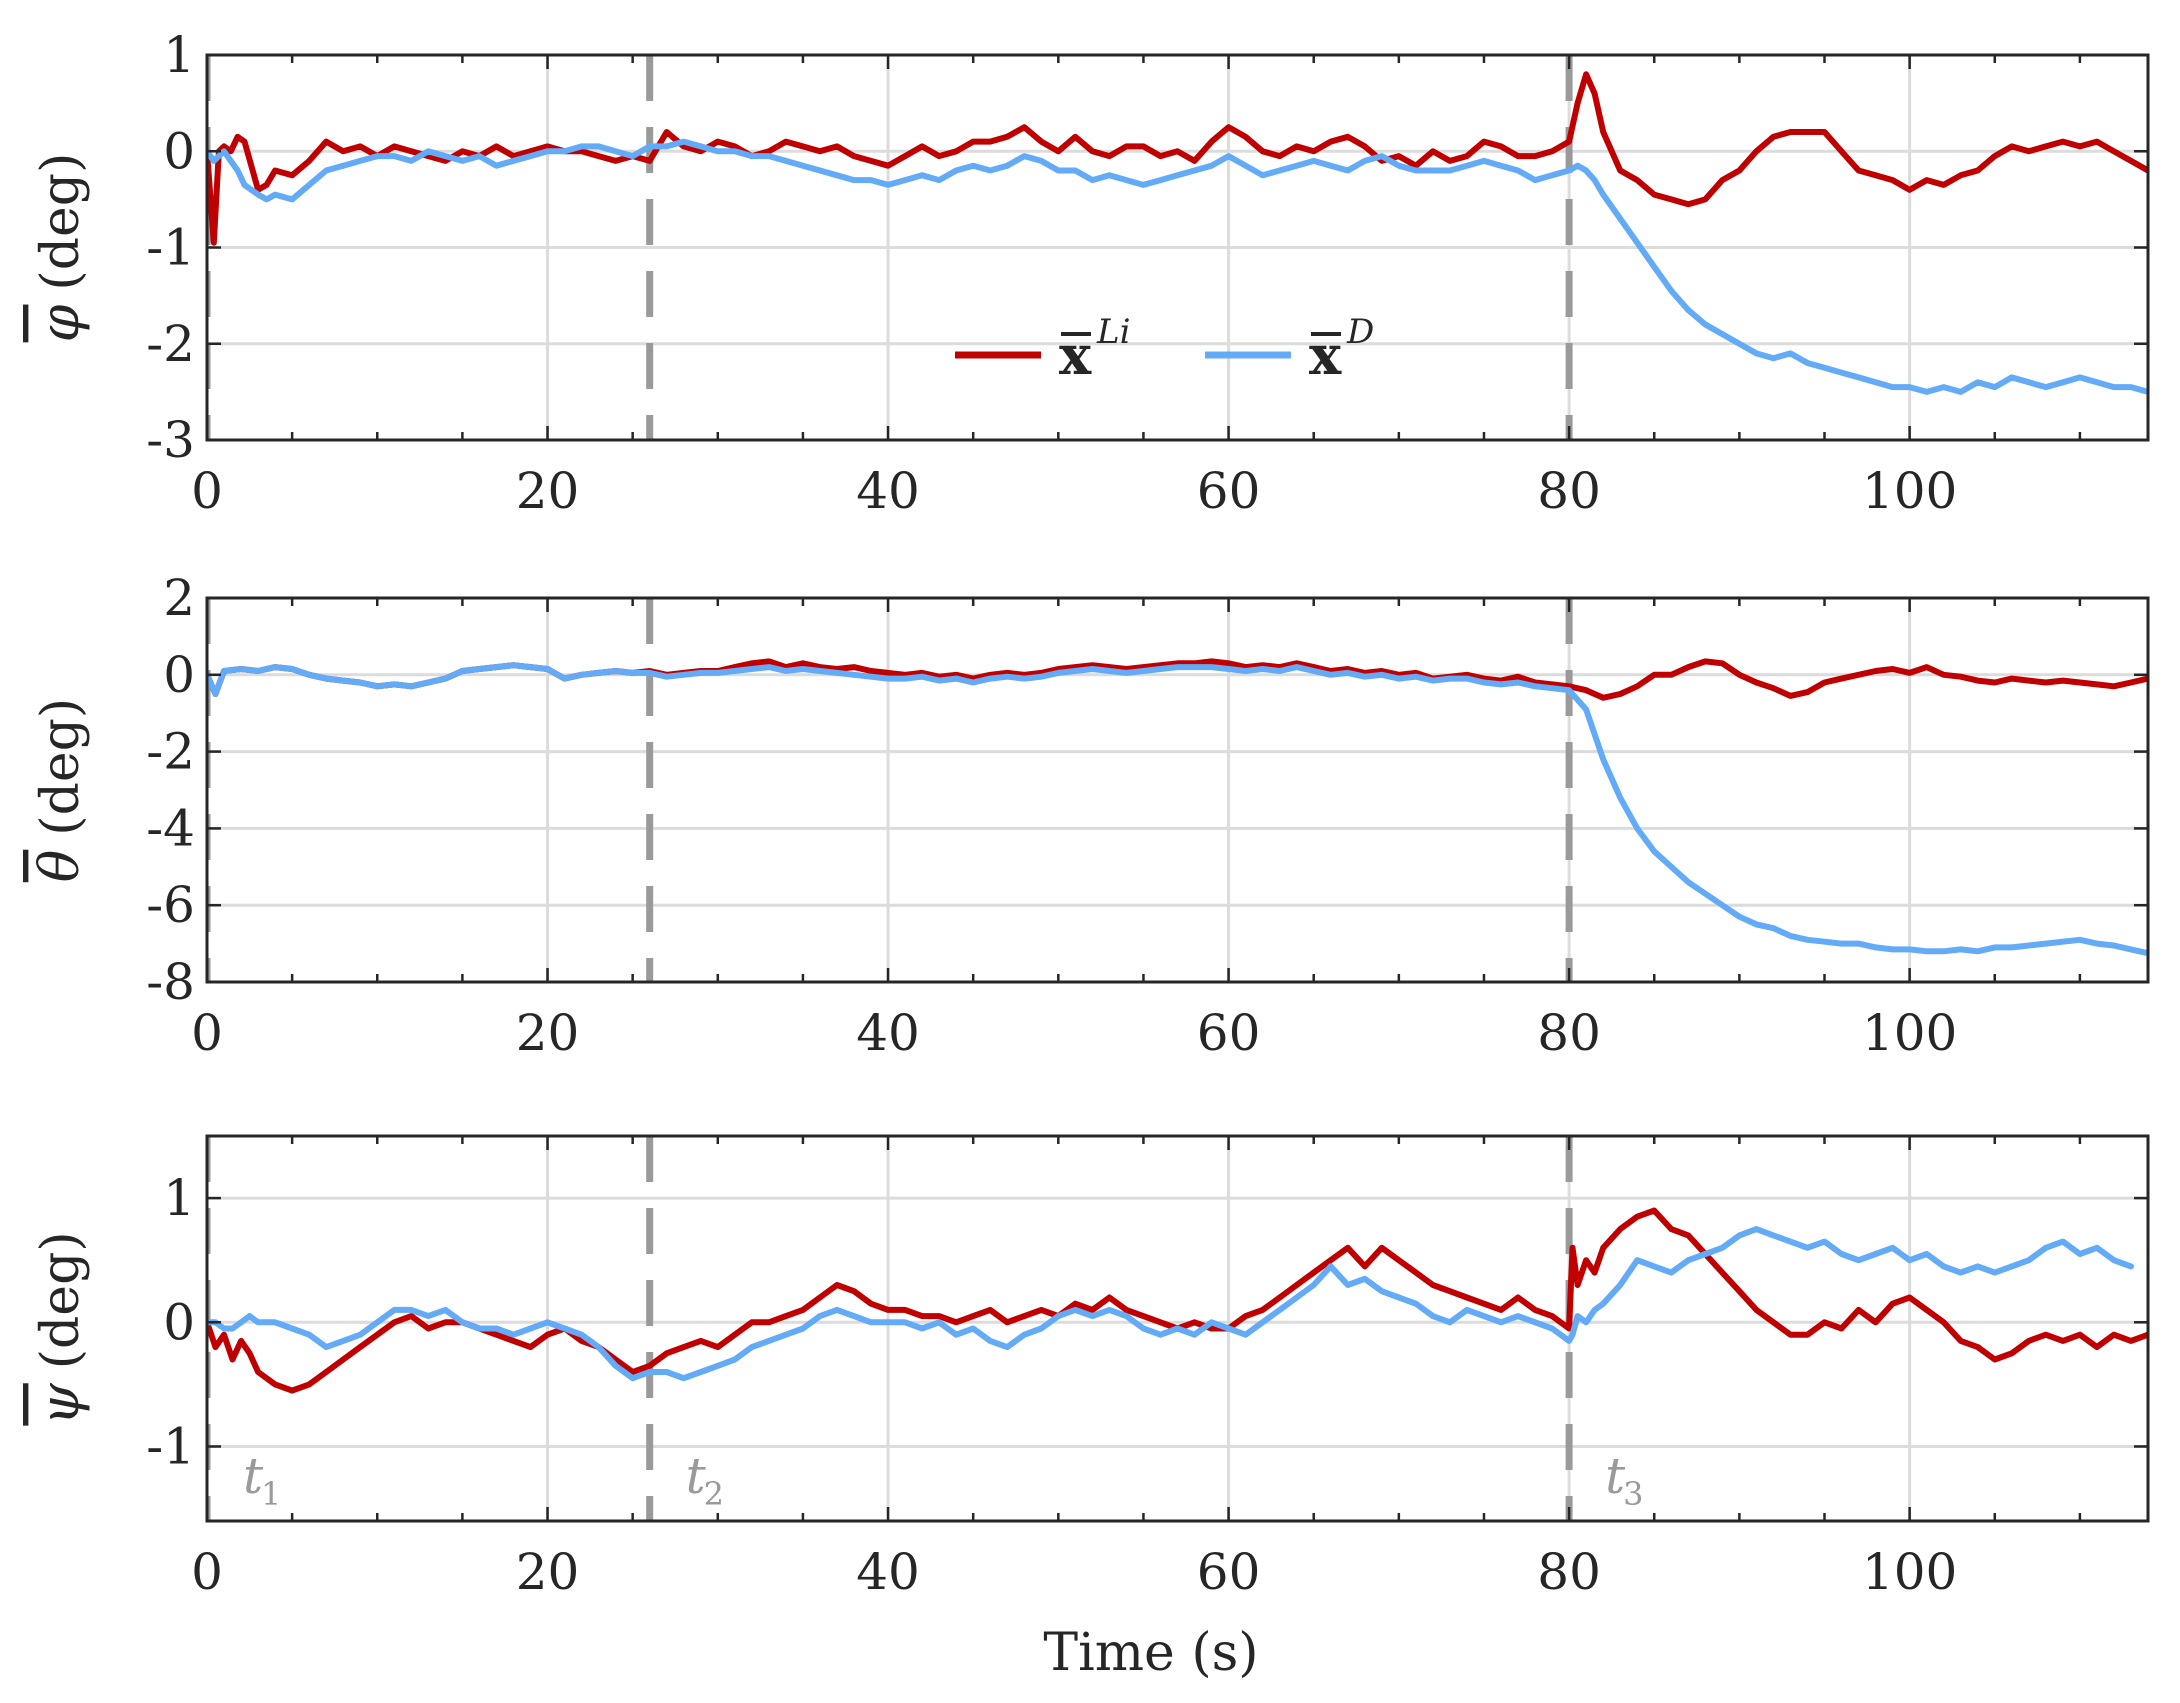 Image resolution: width=2180 pixels, height=1703 pixels. I want to click on legend-label-li: x, so click(1075, 355).